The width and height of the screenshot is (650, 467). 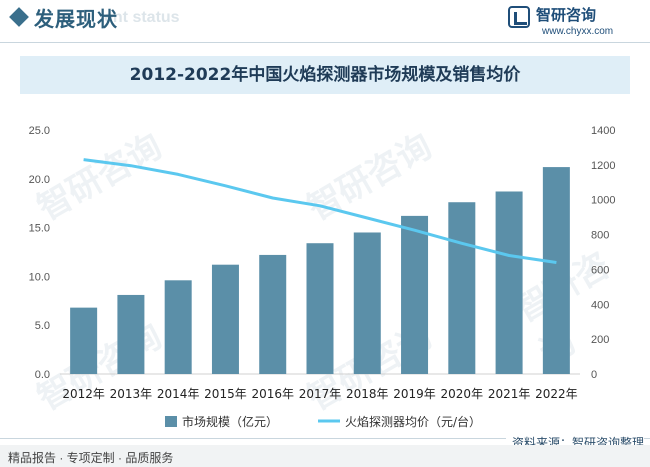 I want to click on y-right-tick-label: 1000, so click(x=603, y=201).